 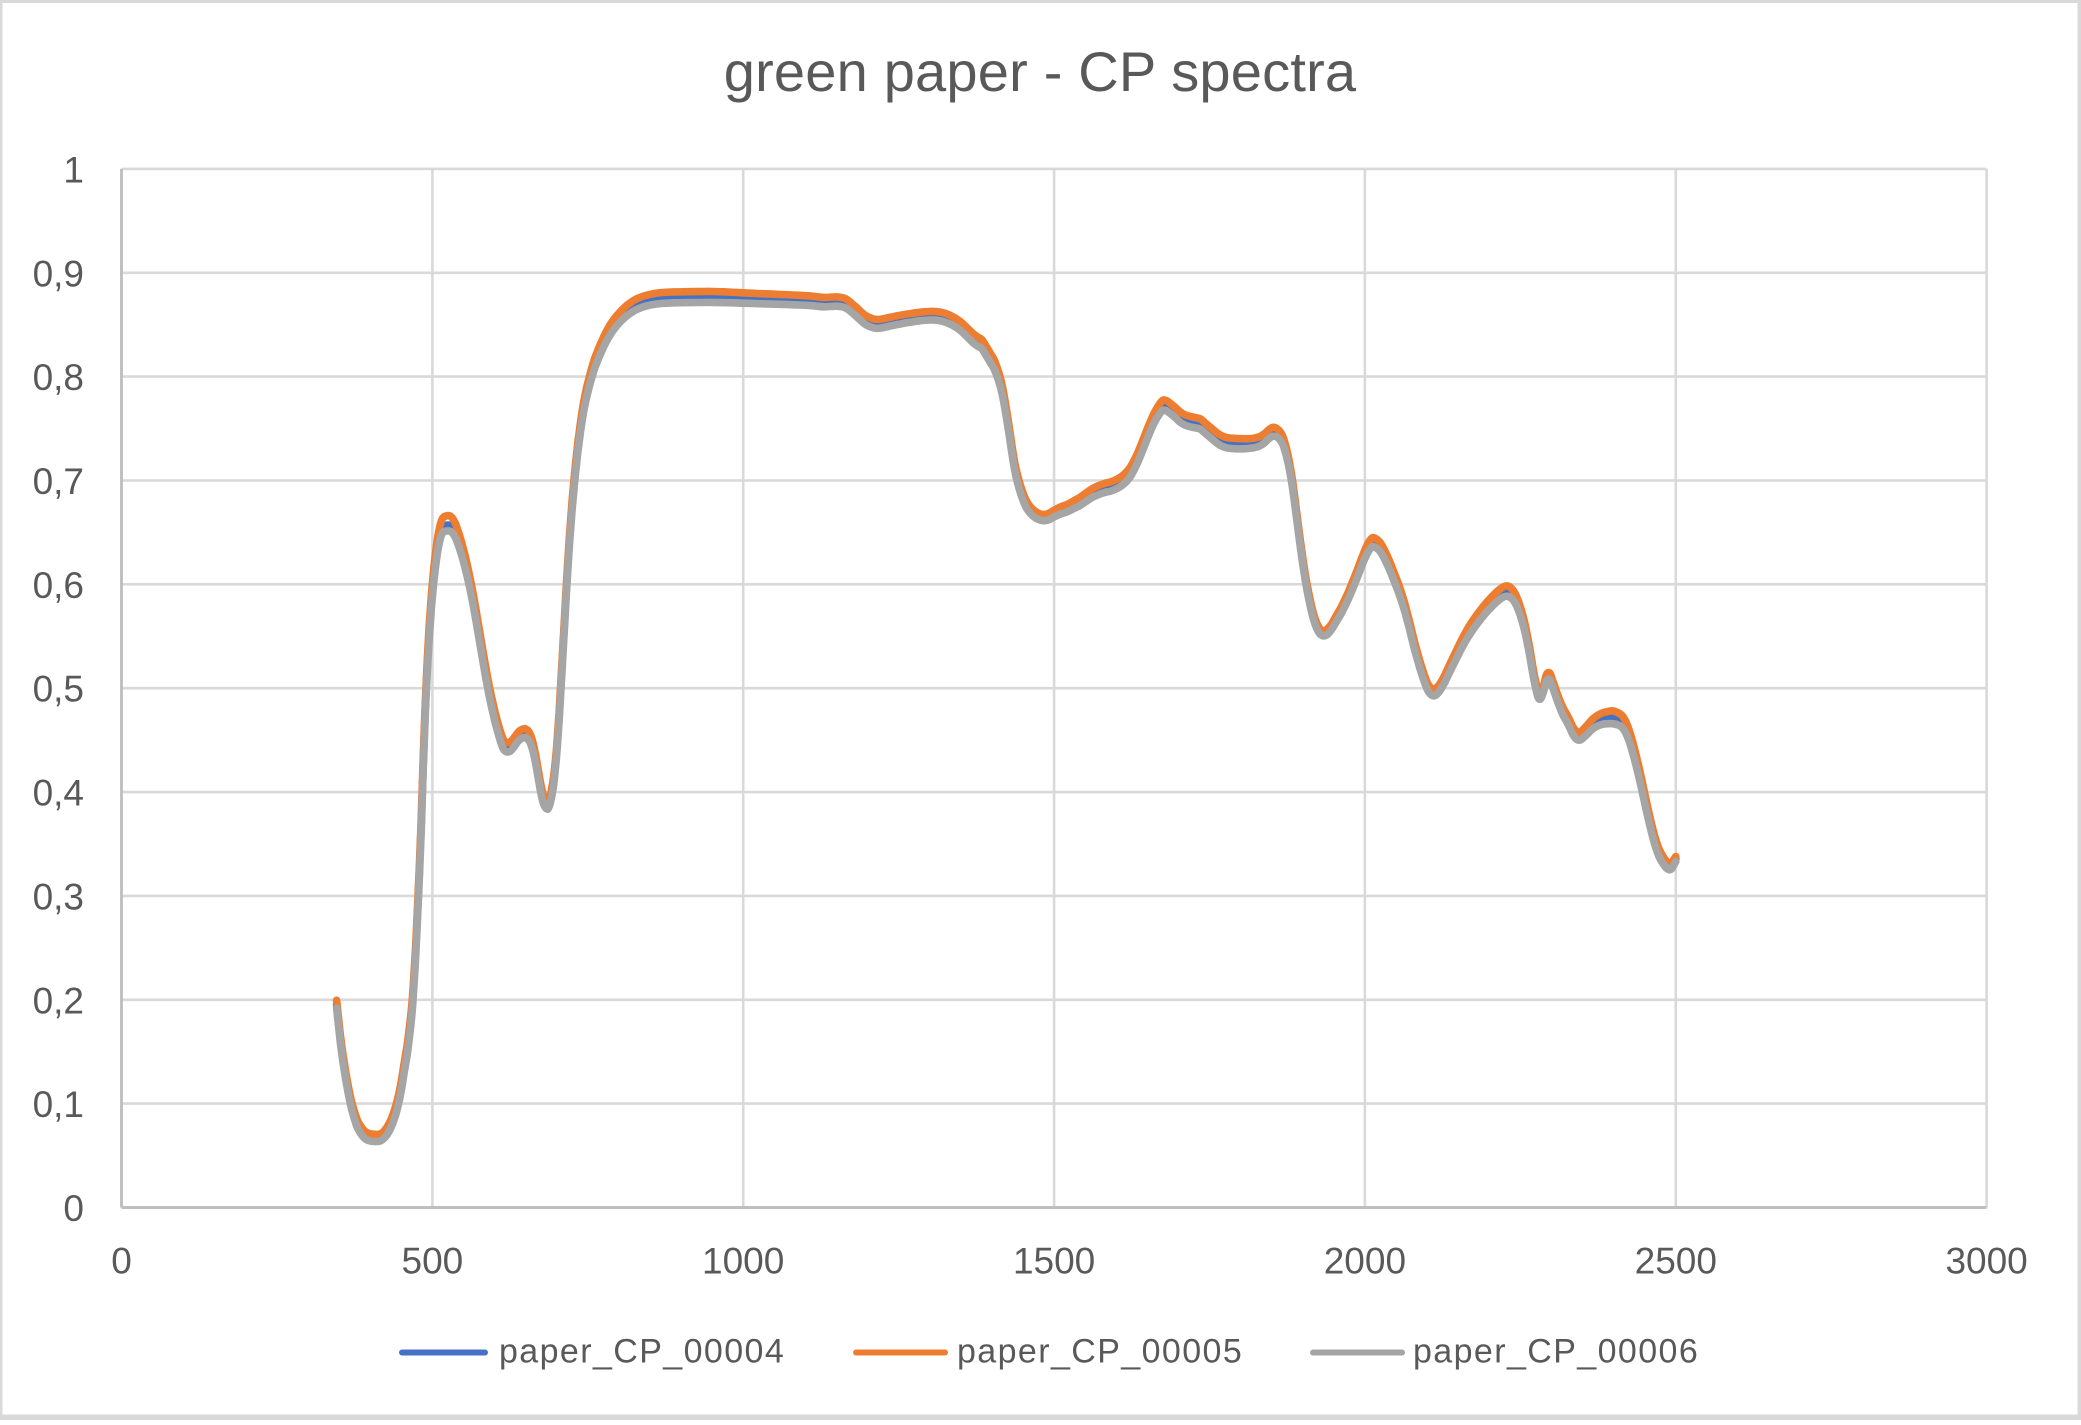 I want to click on svg-text: 1500, so click(x=1054, y=1261).